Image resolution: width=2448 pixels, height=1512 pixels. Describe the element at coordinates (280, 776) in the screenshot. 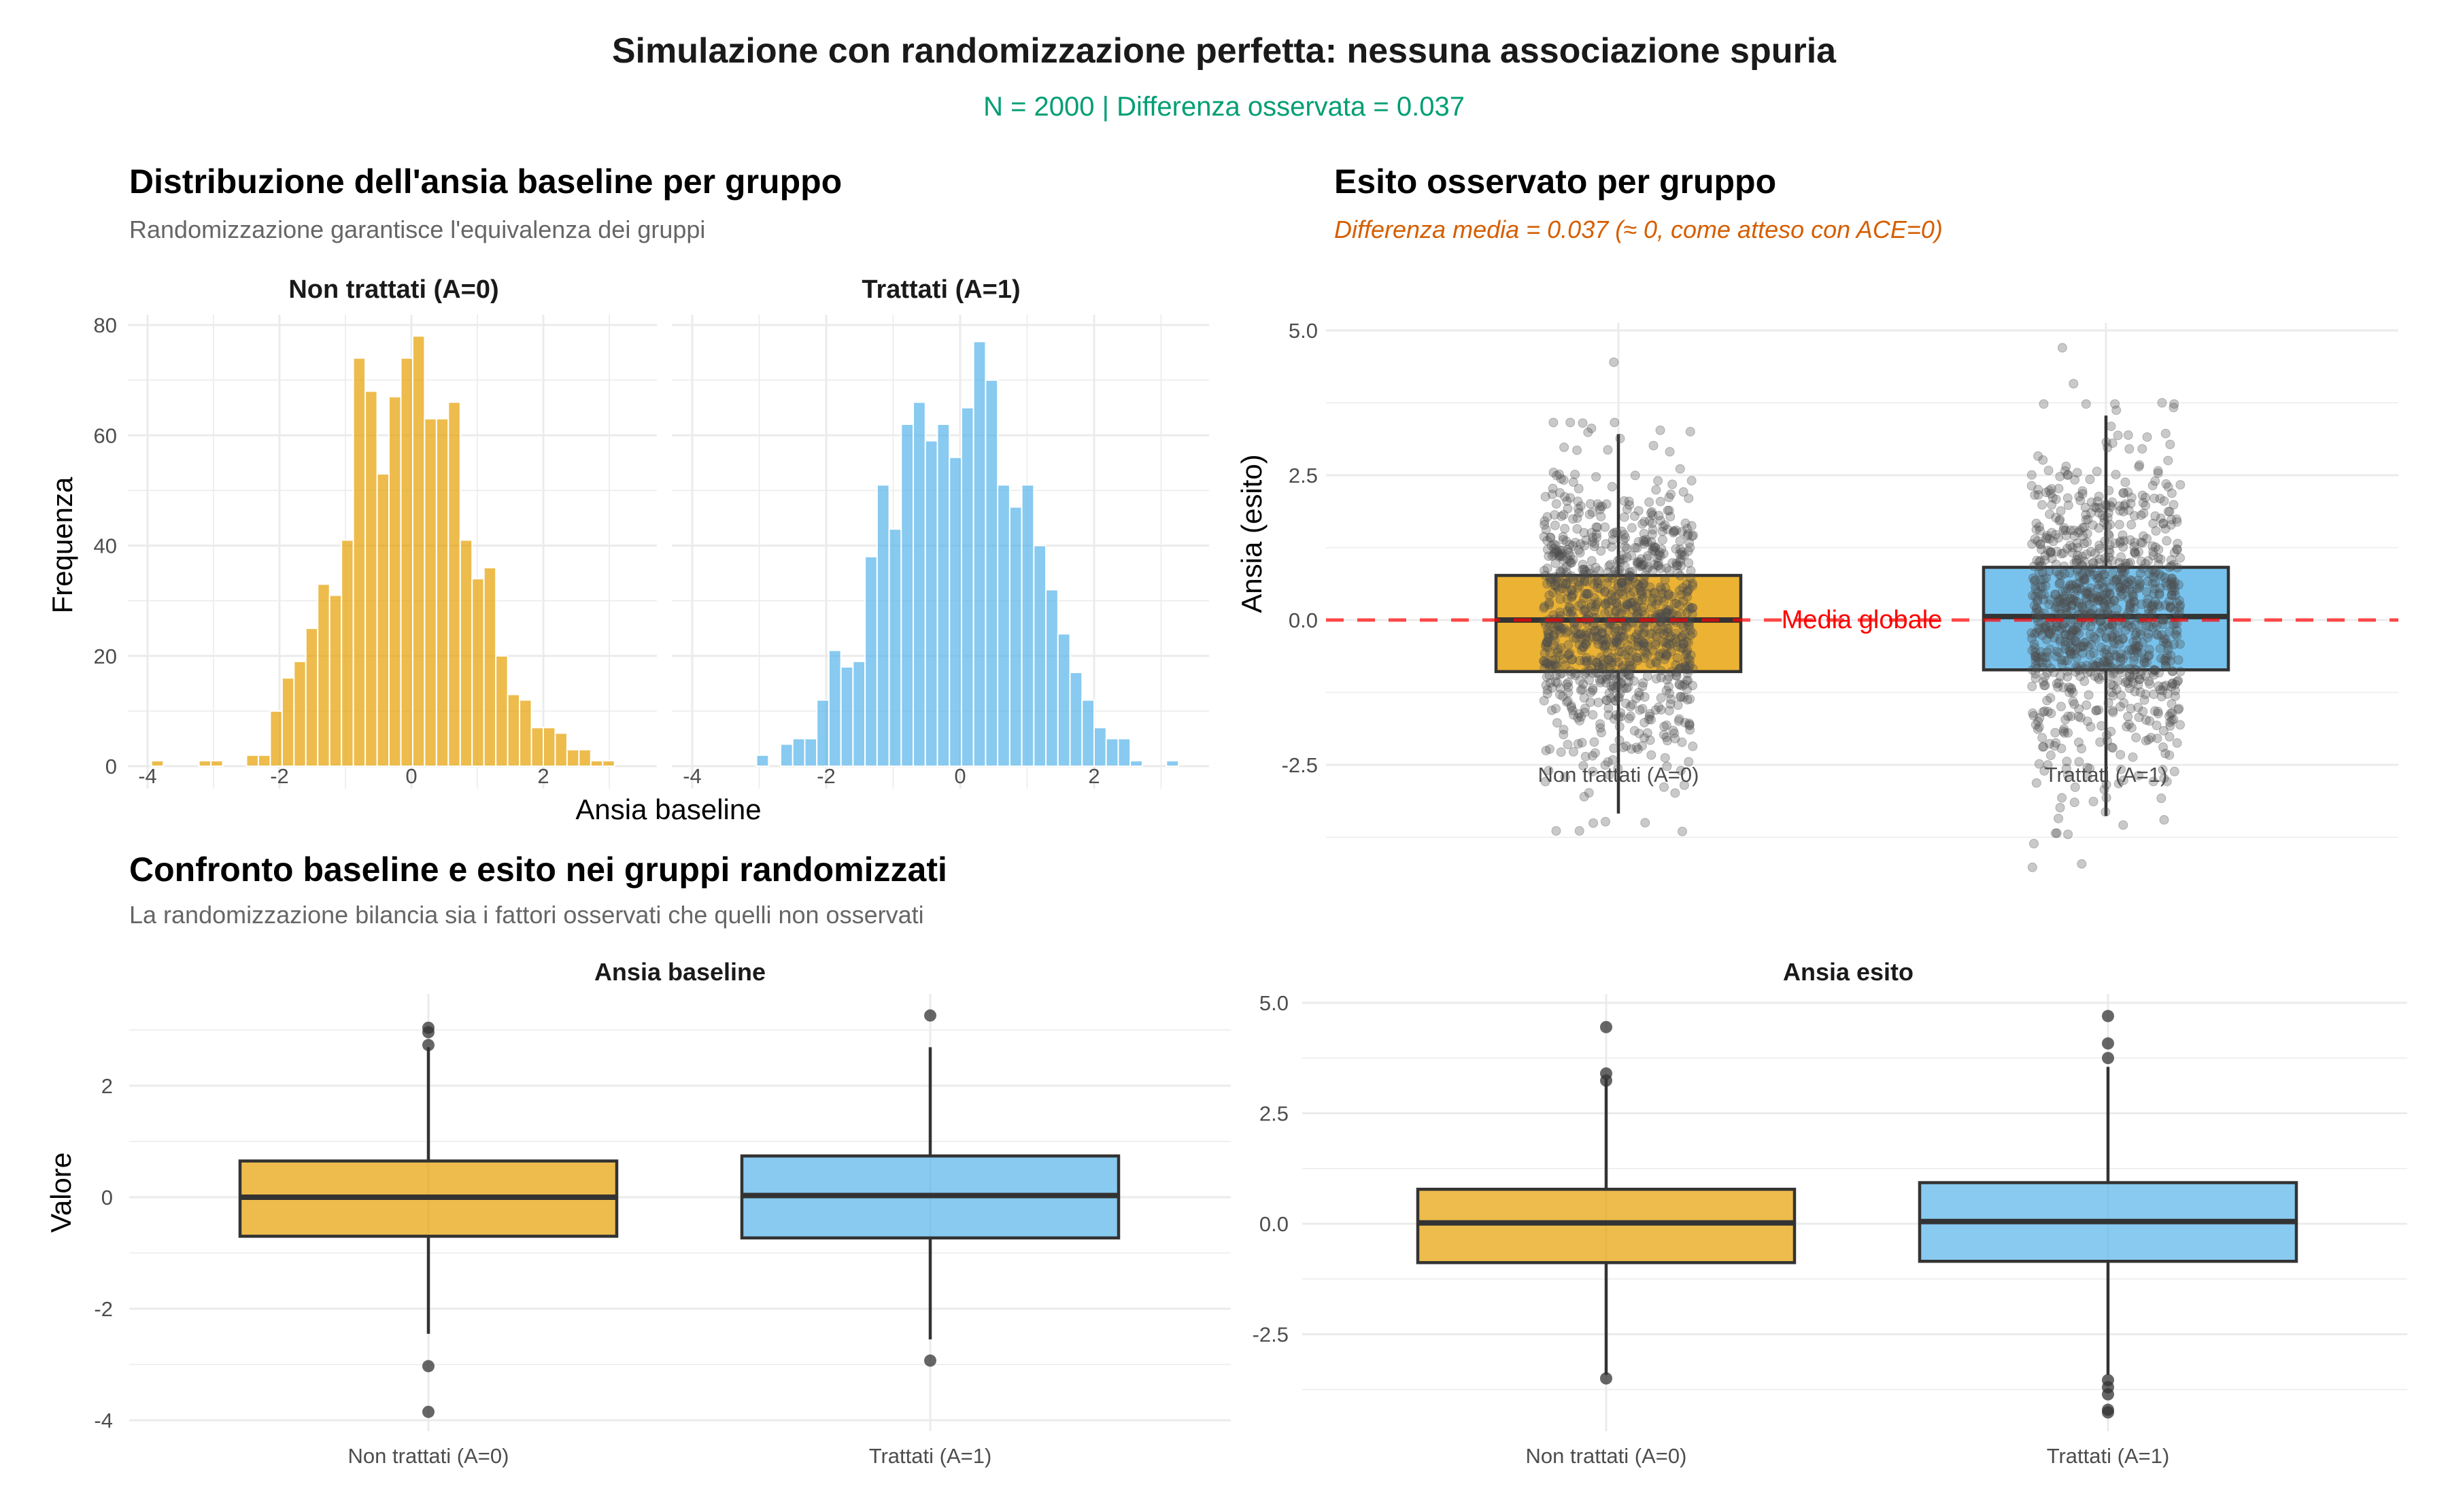

I see `x-tick-label: -2` at that location.